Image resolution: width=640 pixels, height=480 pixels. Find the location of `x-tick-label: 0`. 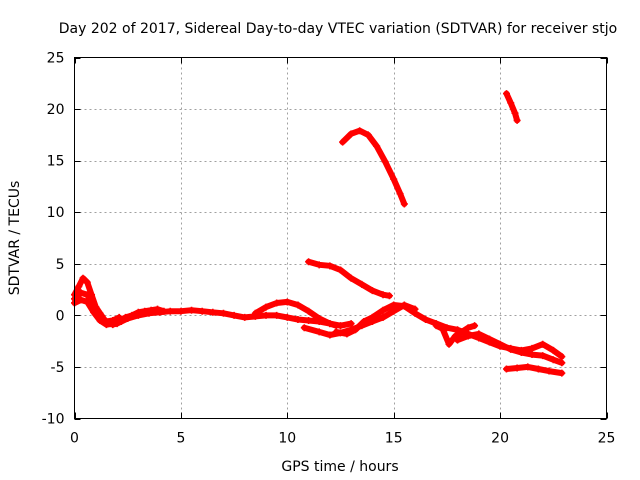

x-tick-label: 0 is located at coordinates (74, 439).